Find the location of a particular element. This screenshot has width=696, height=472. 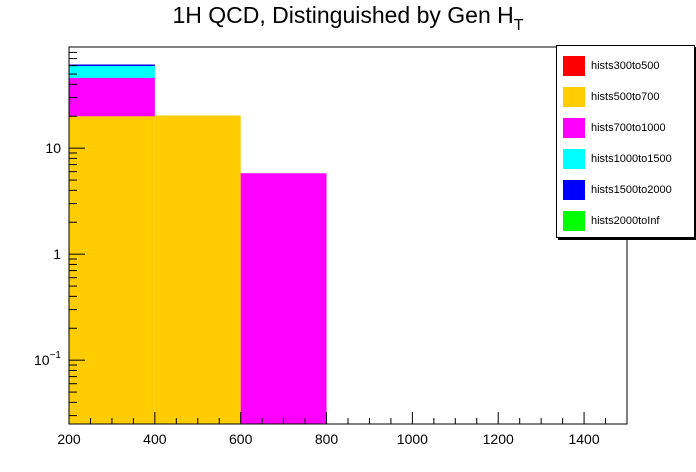

legend-item-hists2000toInf: hists2000toInf is located at coordinates (611, 221).